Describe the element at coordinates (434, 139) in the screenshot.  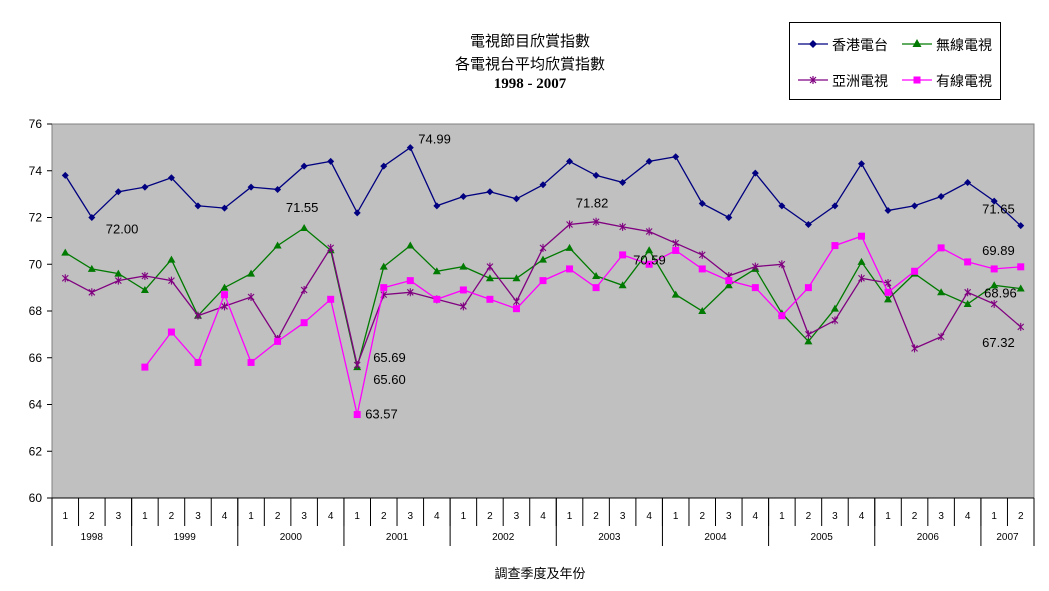
I see `data-label: 74.99` at that location.